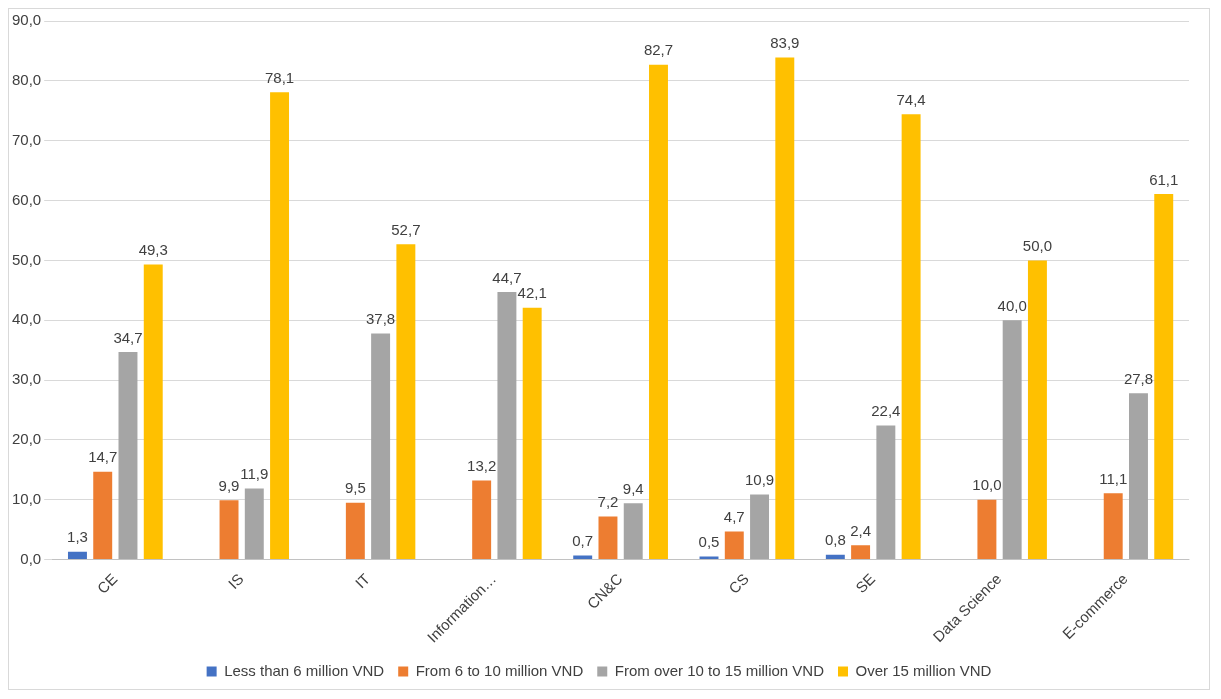  I want to click on x-tick-label: CE, so click(107, 583).